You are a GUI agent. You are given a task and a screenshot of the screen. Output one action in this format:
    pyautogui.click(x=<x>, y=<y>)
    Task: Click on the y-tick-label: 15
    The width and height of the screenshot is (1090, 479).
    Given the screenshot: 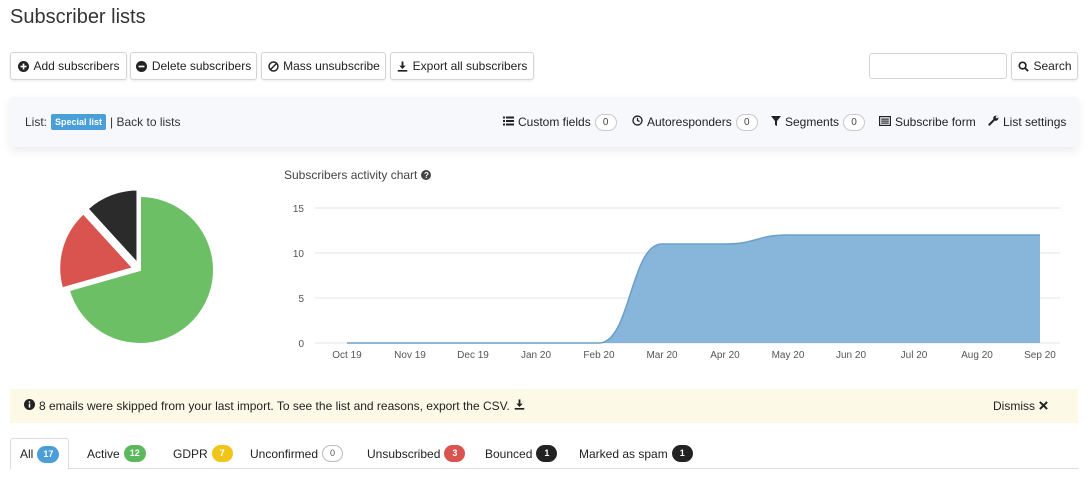 What is the action you would take?
    pyautogui.click(x=299, y=209)
    